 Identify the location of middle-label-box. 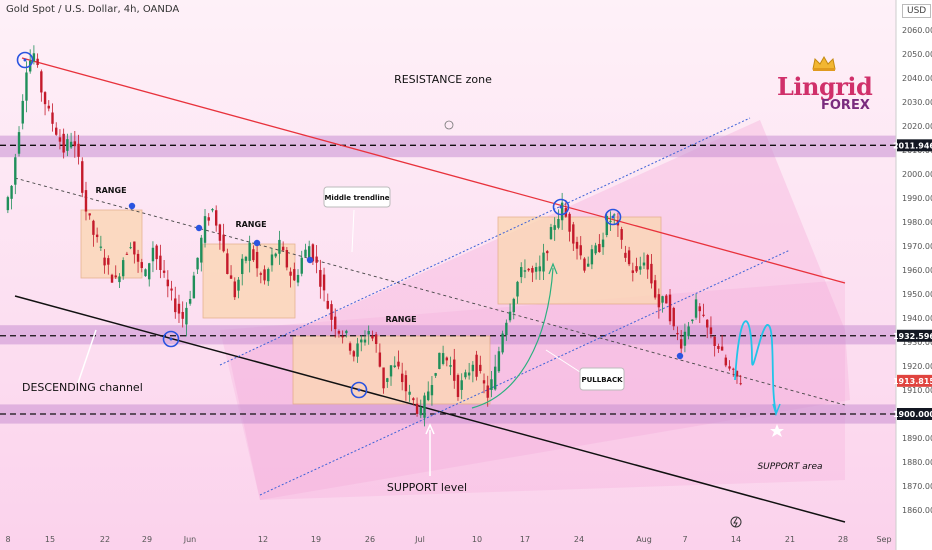
(357, 197).